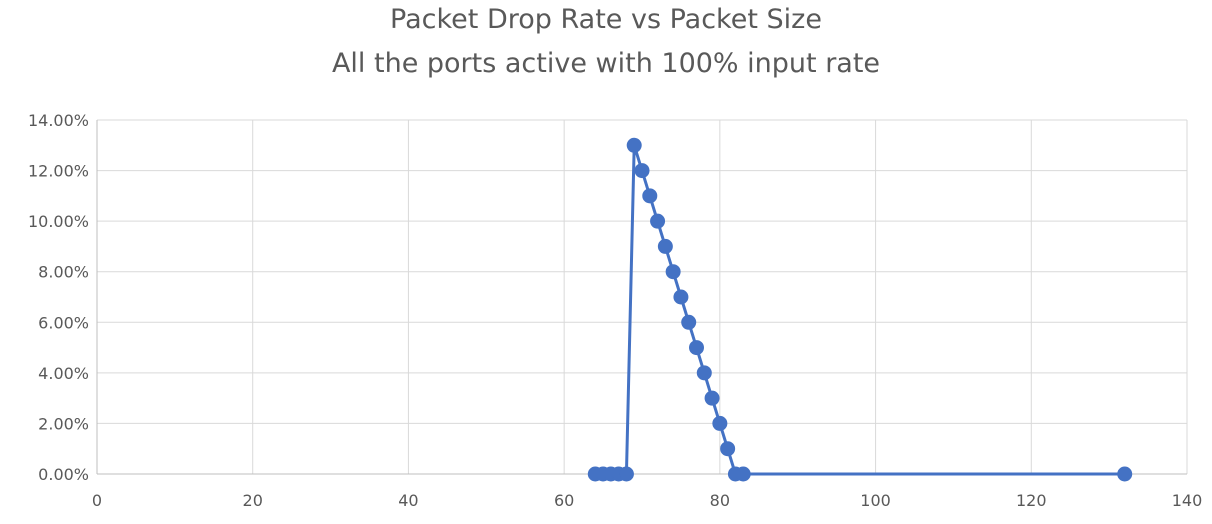 This screenshot has height=524, width=1212. Describe the element at coordinates (63, 322) in the screenshot. I see `y-tick-label: 6.00%` at that location.